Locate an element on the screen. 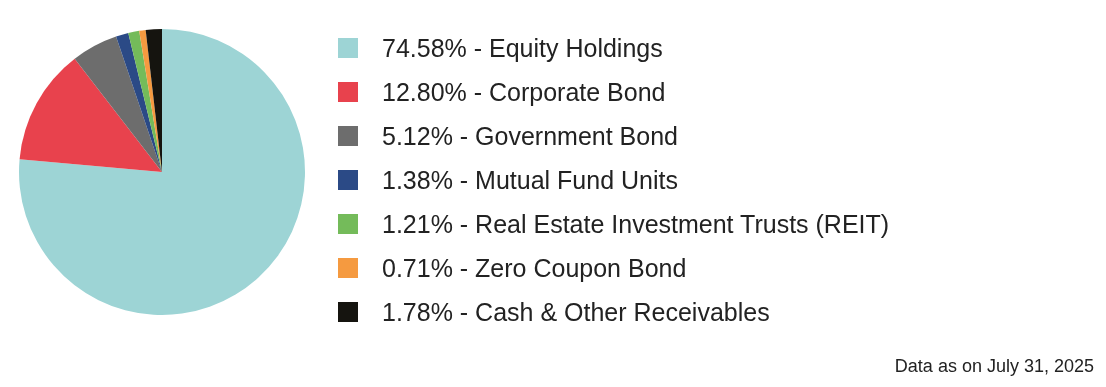 The height and width of the screenshot is (387, 1106). legend-label: 0.71% - Zero Coupon Bond is located at coordinates (534, 268).